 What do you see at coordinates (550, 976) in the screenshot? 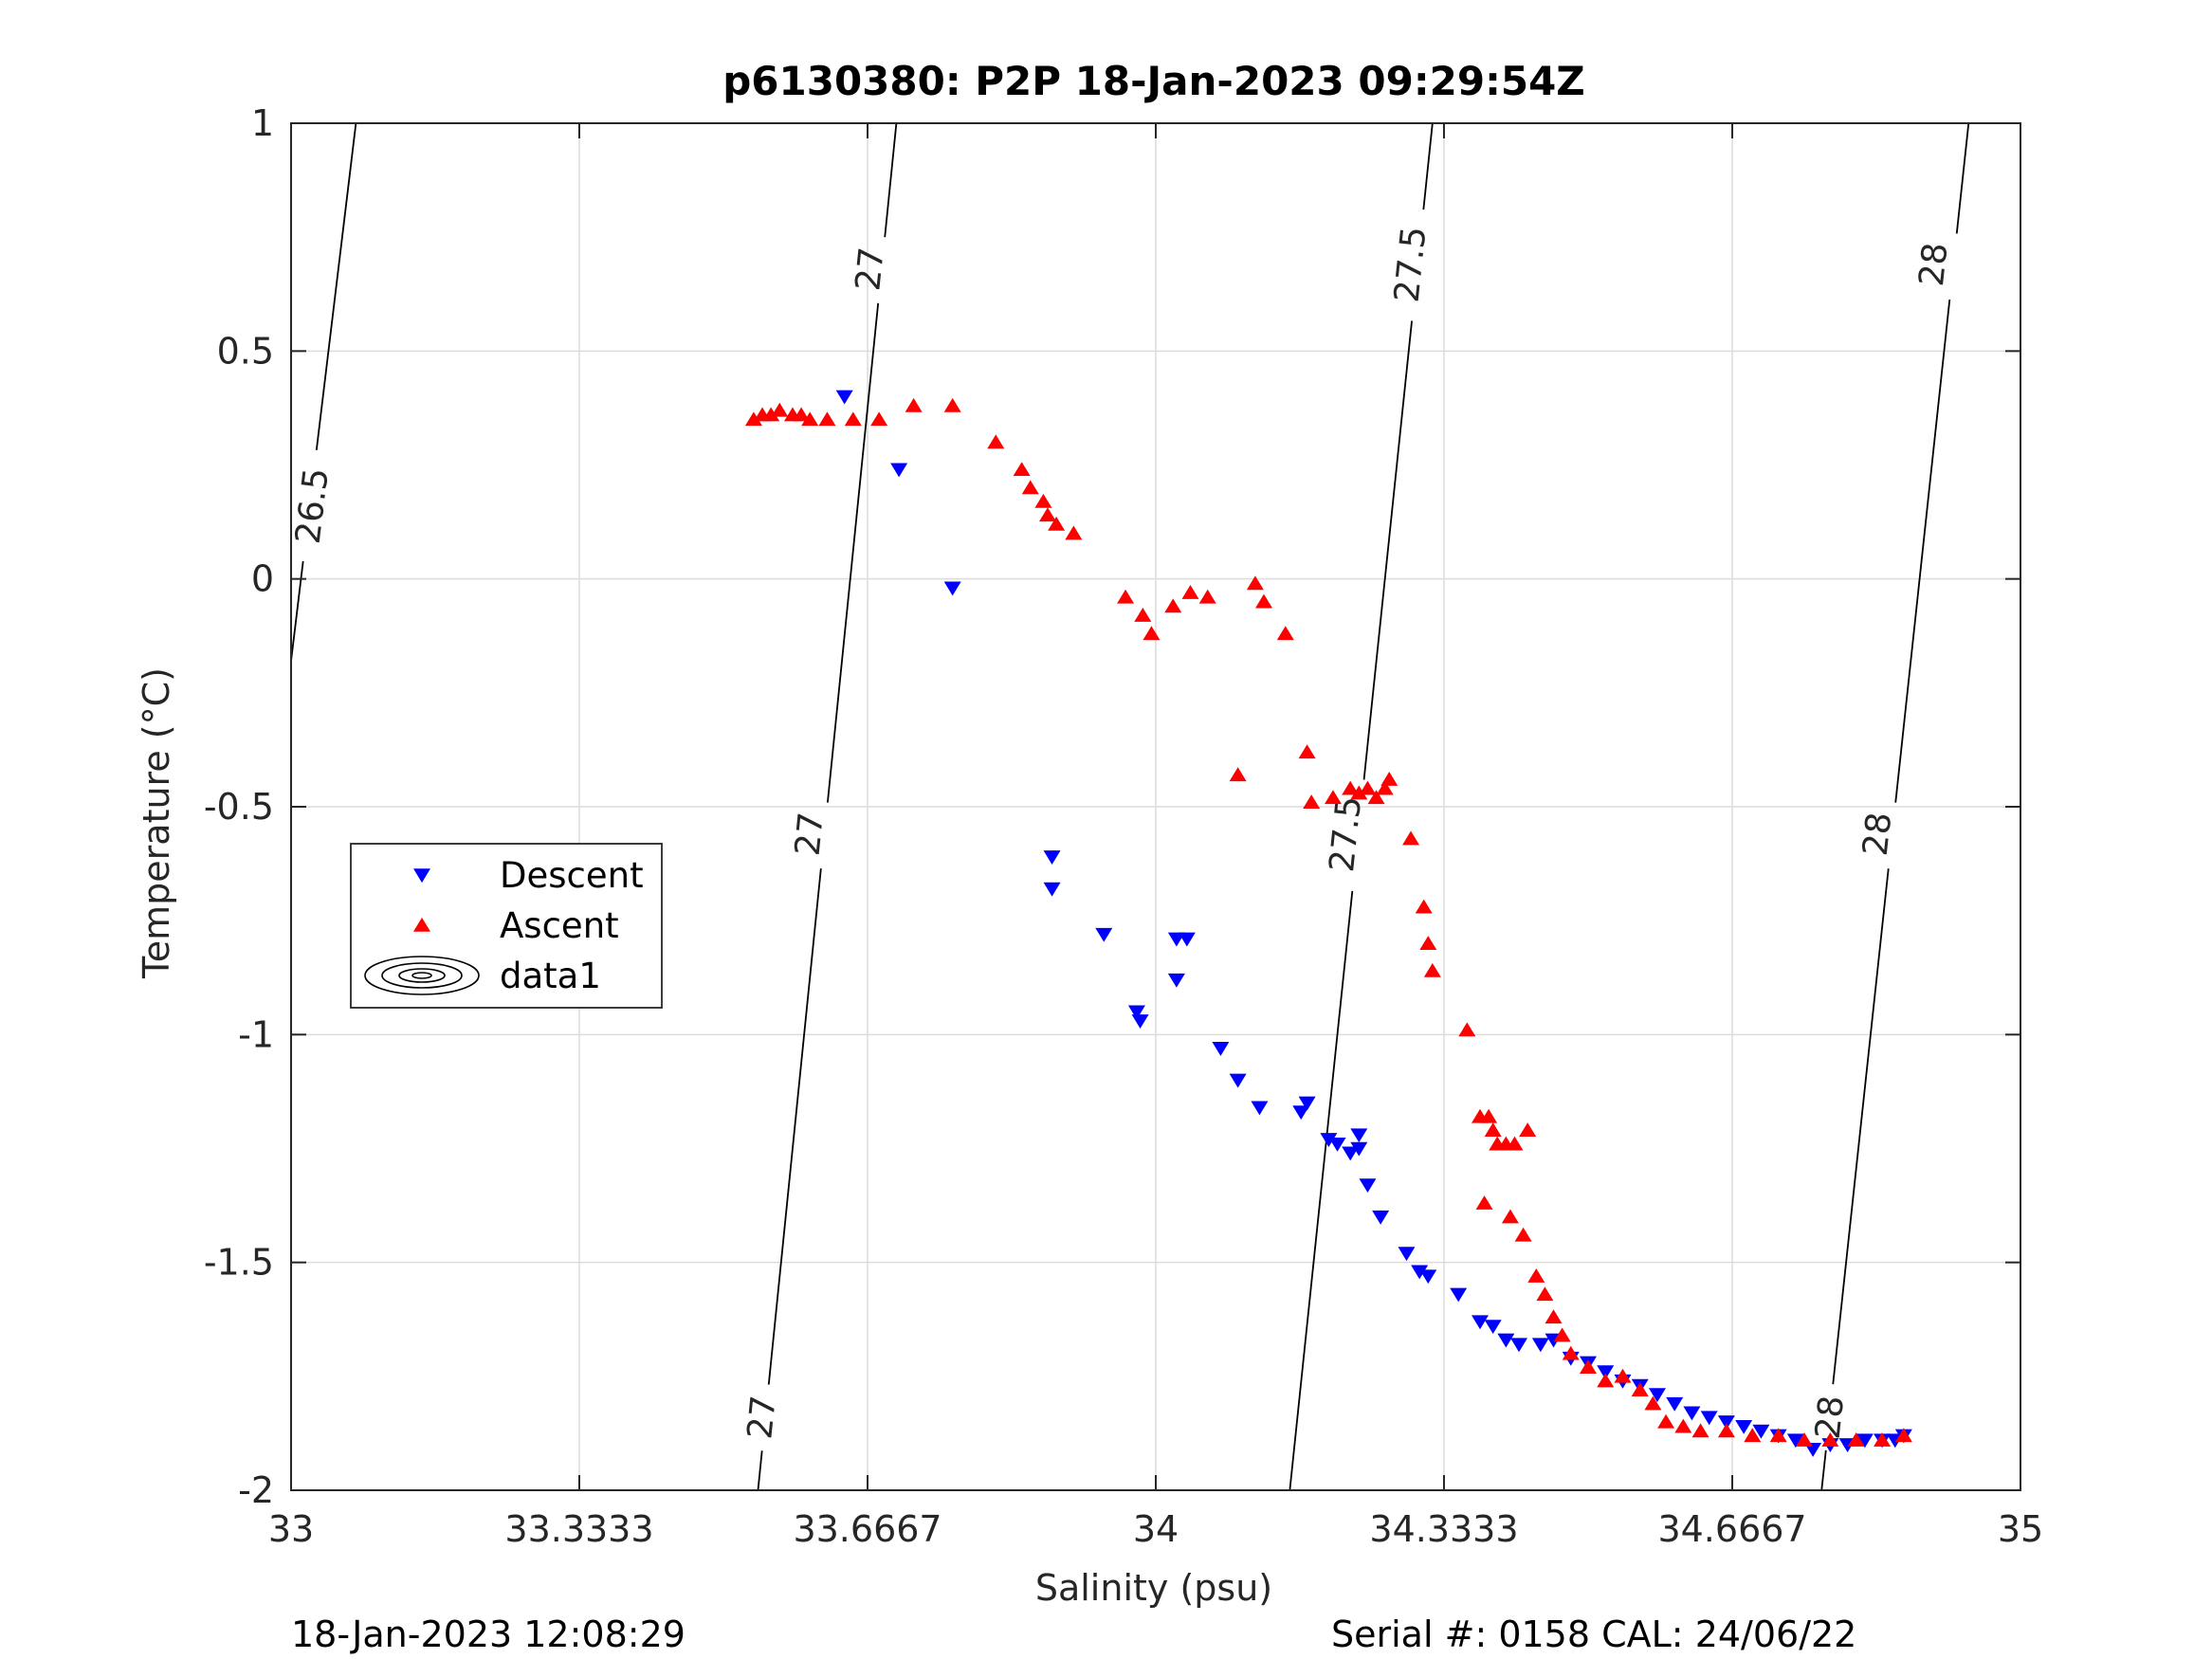
I see `legend-label-data1: data1` at bounding box center [550, 976].